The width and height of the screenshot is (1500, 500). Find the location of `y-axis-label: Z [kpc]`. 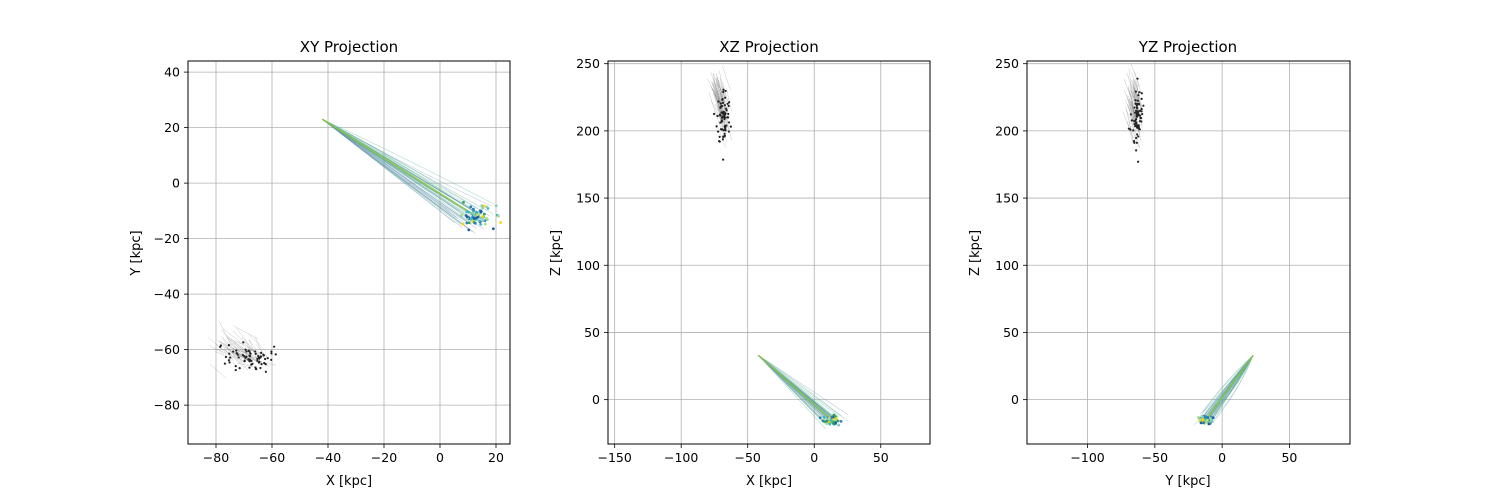

y-axis-label: Z [kpc] is located at coordinates (975, 253).